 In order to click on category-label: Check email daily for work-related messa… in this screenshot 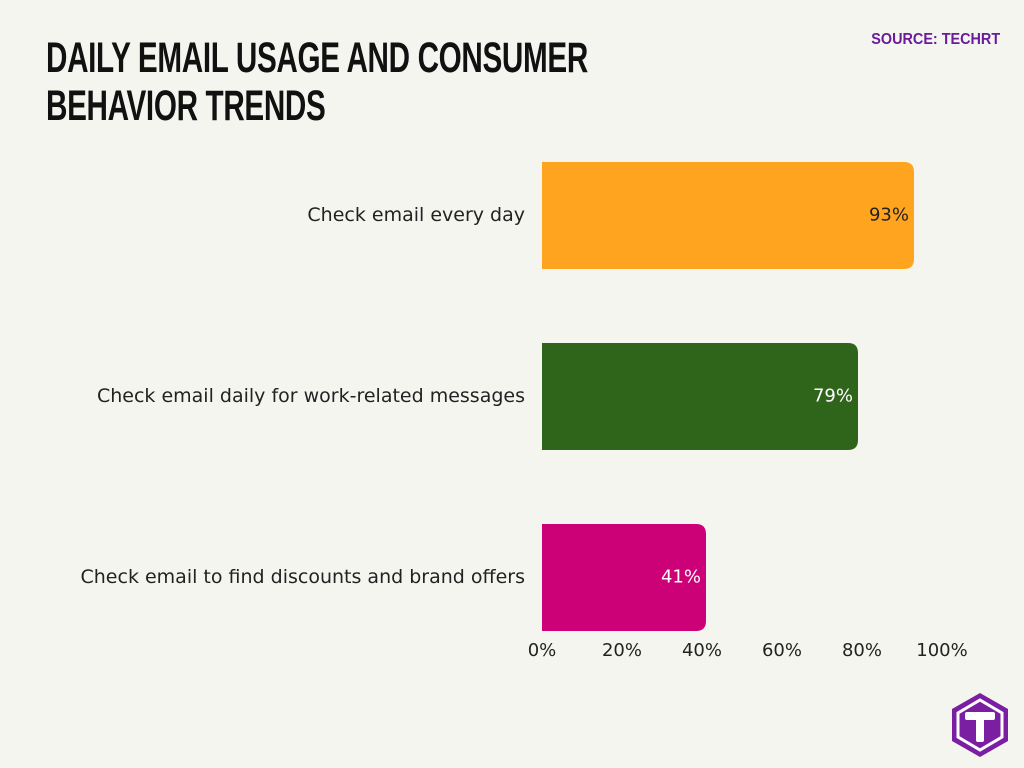, I will do `click(311, 396)`.